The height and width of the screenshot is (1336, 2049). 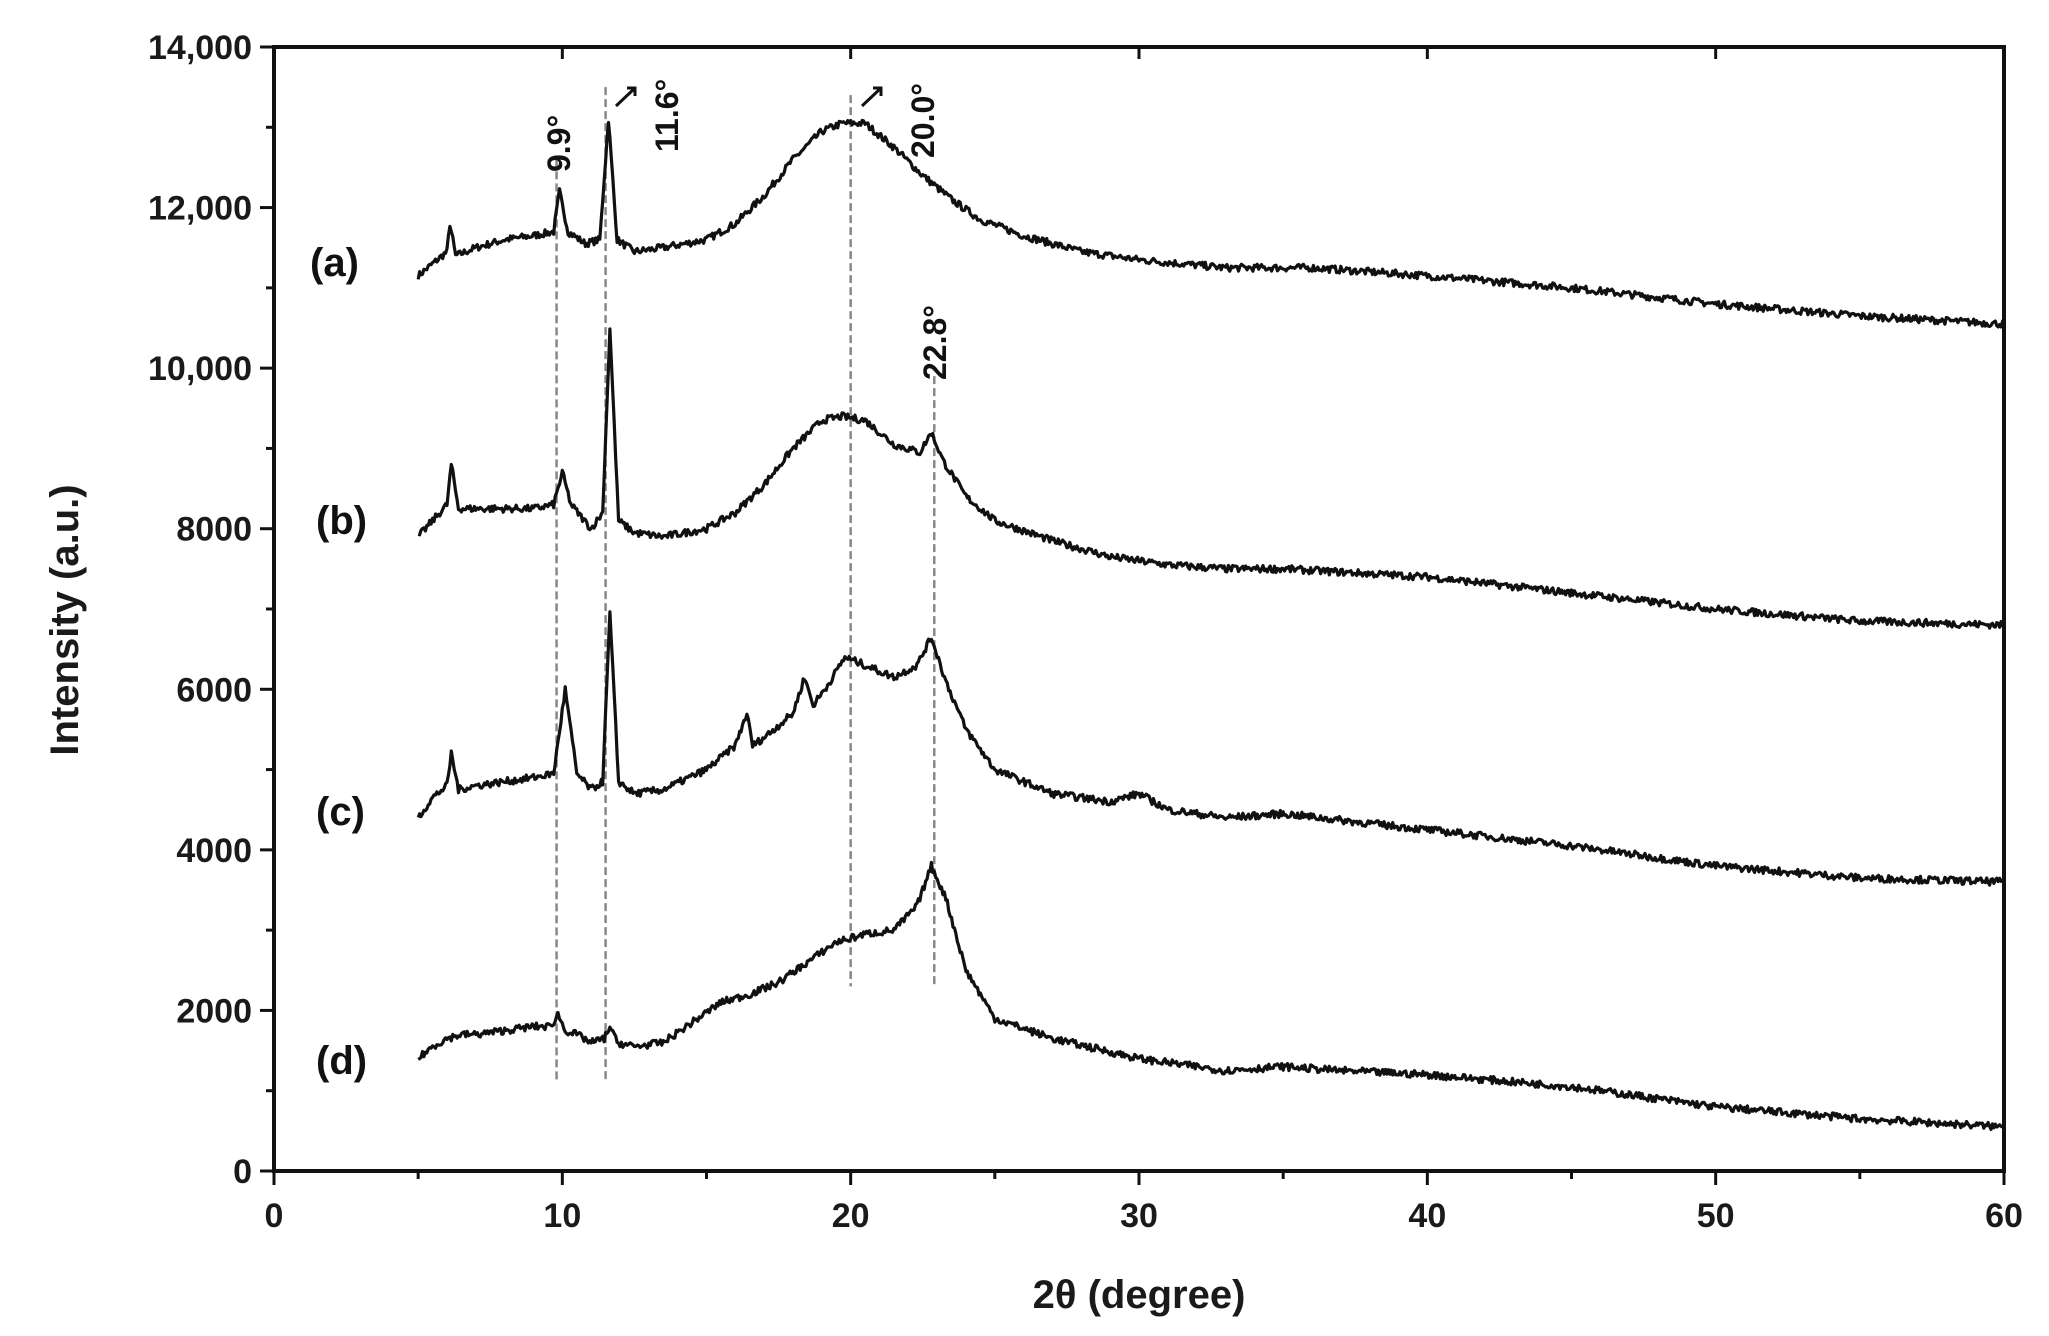 What do you see at coordinates (1427, 1216) in the screenshot?
I see `x-tick-label: 40` at bounding box center [1427, 1216].